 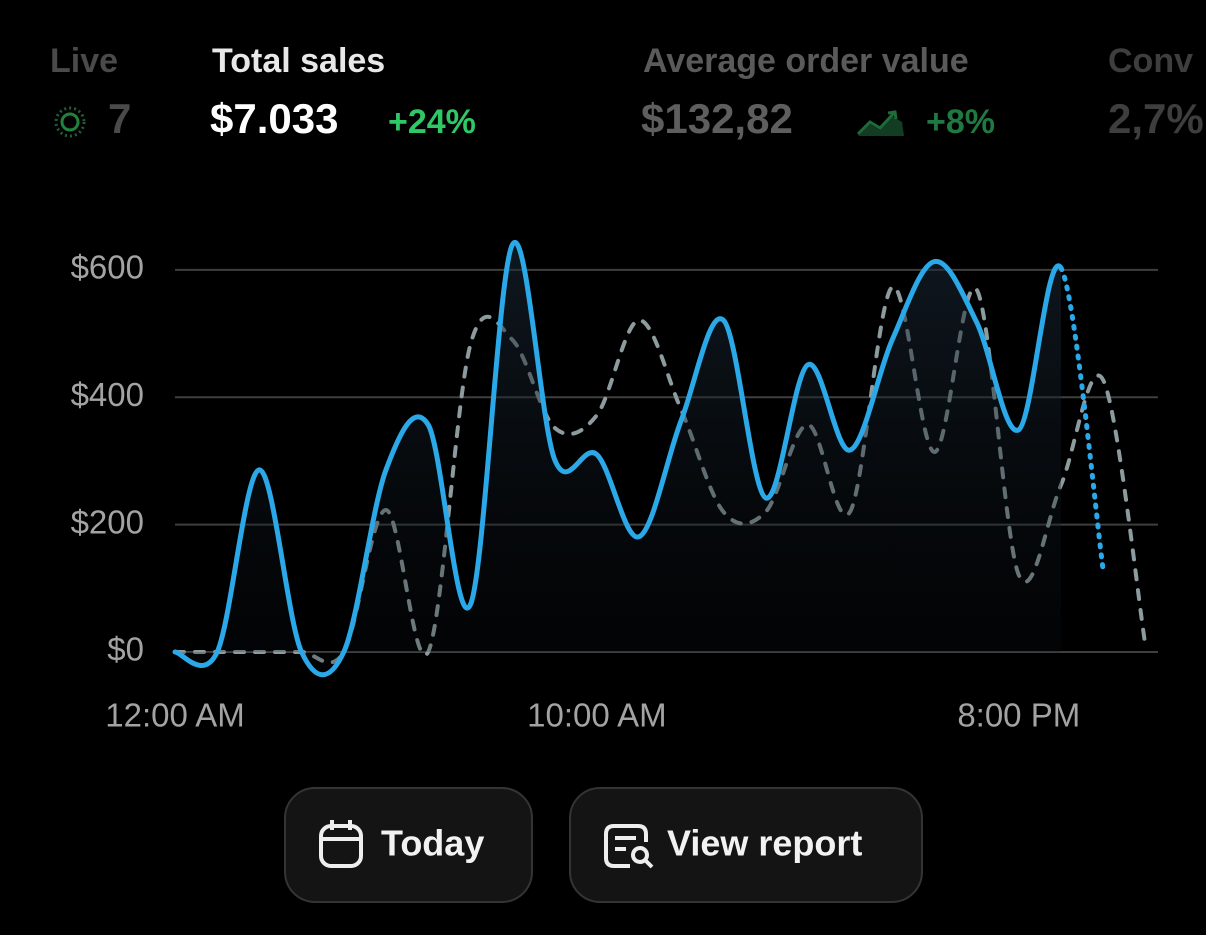 I want to click on live-icon-core, so click(x=70, y=122).